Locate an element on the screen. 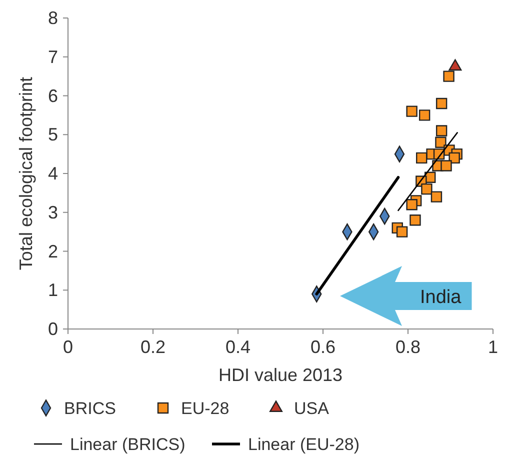  x-tick-label: 0 is located at coordinates (68, 347).